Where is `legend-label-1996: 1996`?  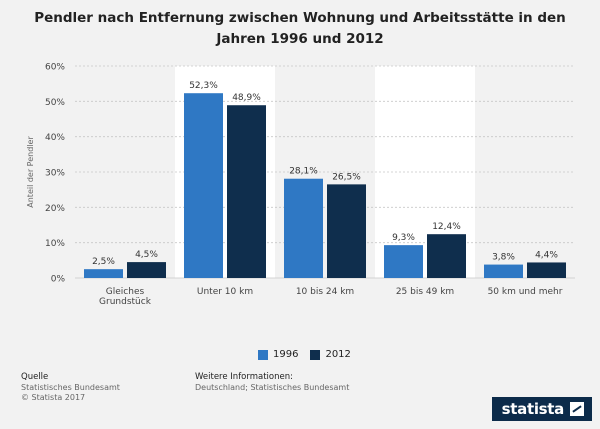 legend-label-1996: 1996 is located at coordinates (286, 354).